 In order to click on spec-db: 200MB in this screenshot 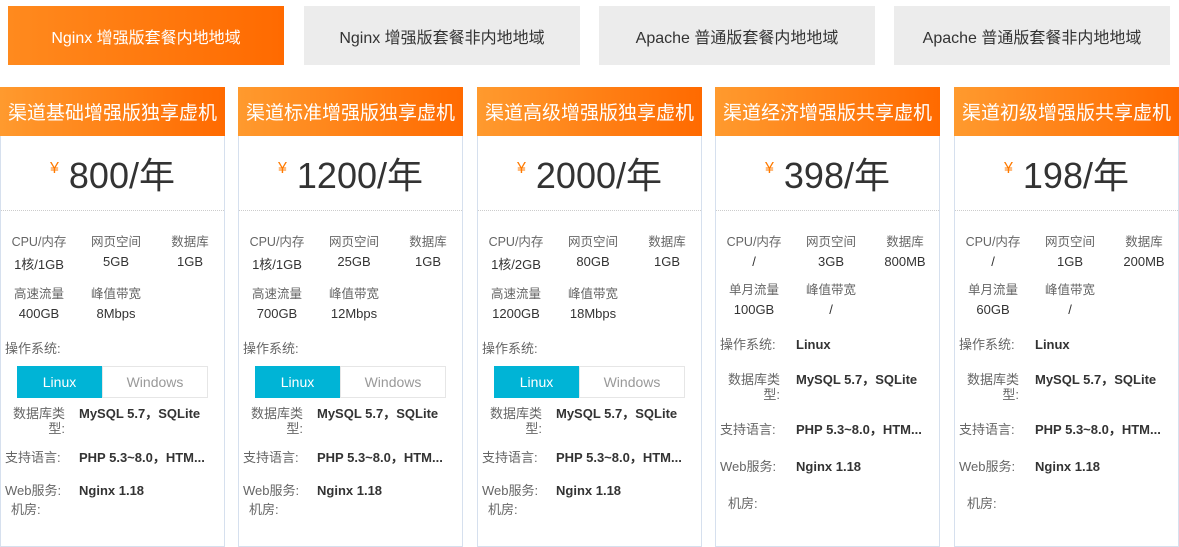, I will do `click(1144, 261)`.